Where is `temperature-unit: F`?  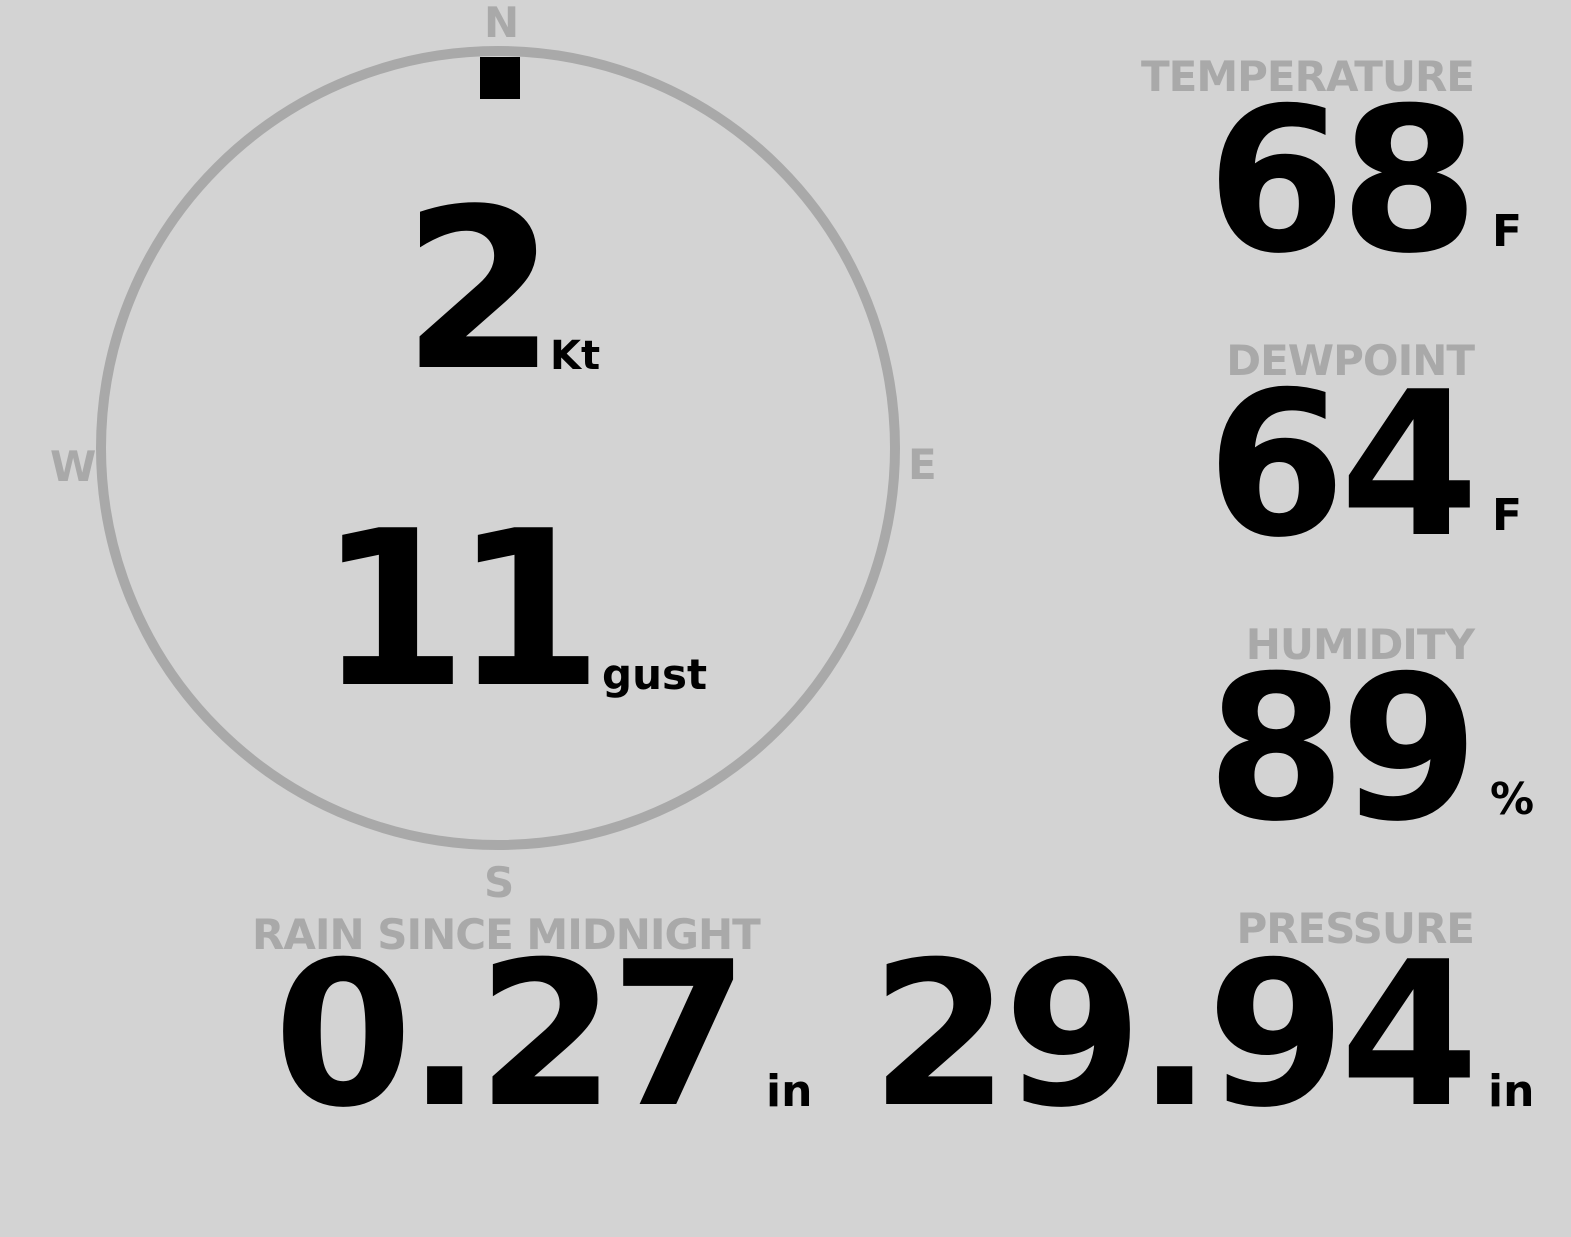
temperature-unit: F is located at coordinates (1507, 231).